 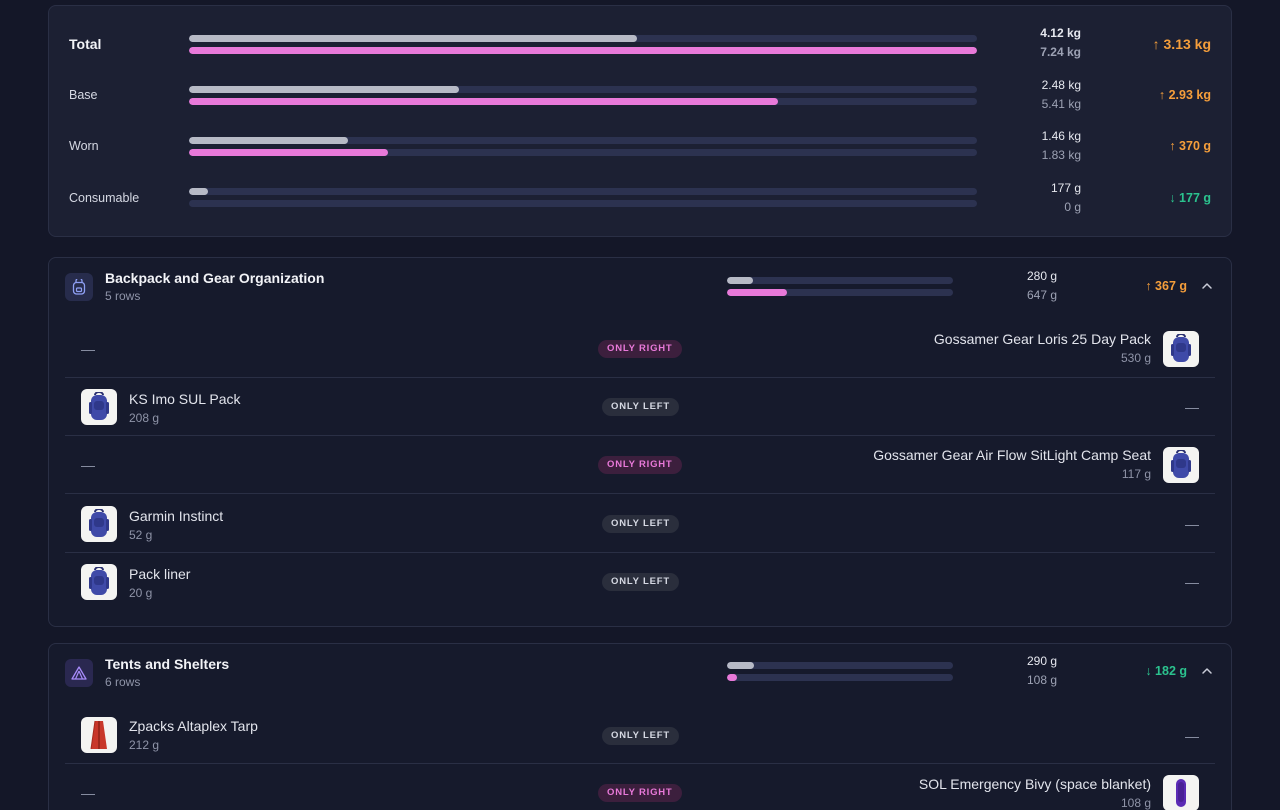 I want to click on weight-delta: ↑ 2.93 kg, so click(x=1184, y=95).